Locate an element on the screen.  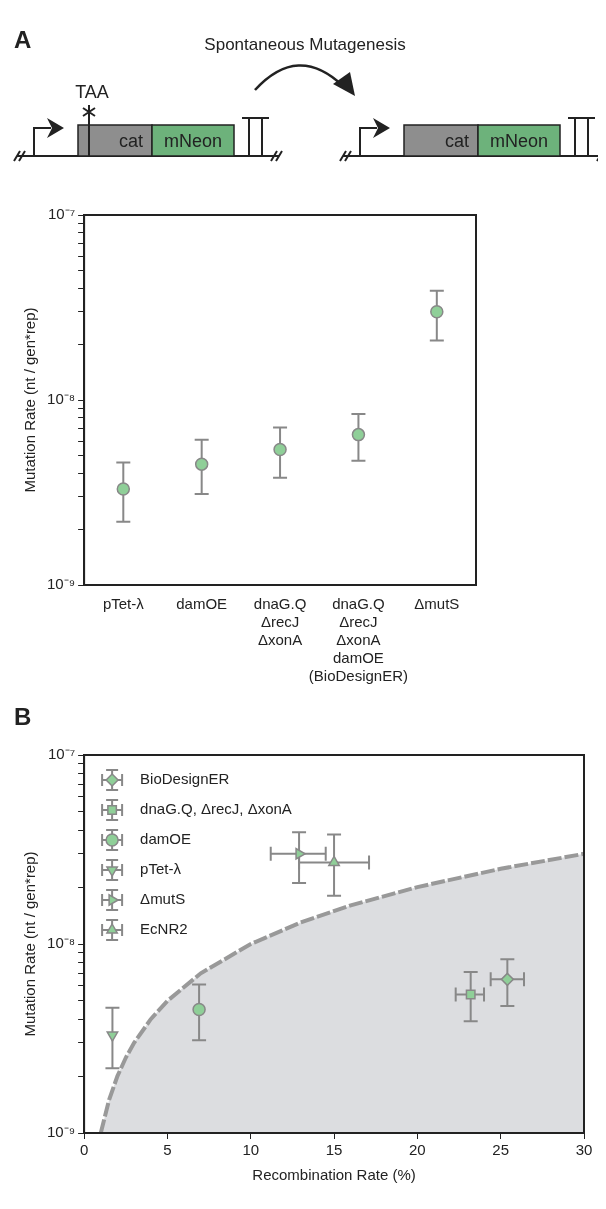
x-tick-label: pTet-λ is located at coordinates (123, 604).